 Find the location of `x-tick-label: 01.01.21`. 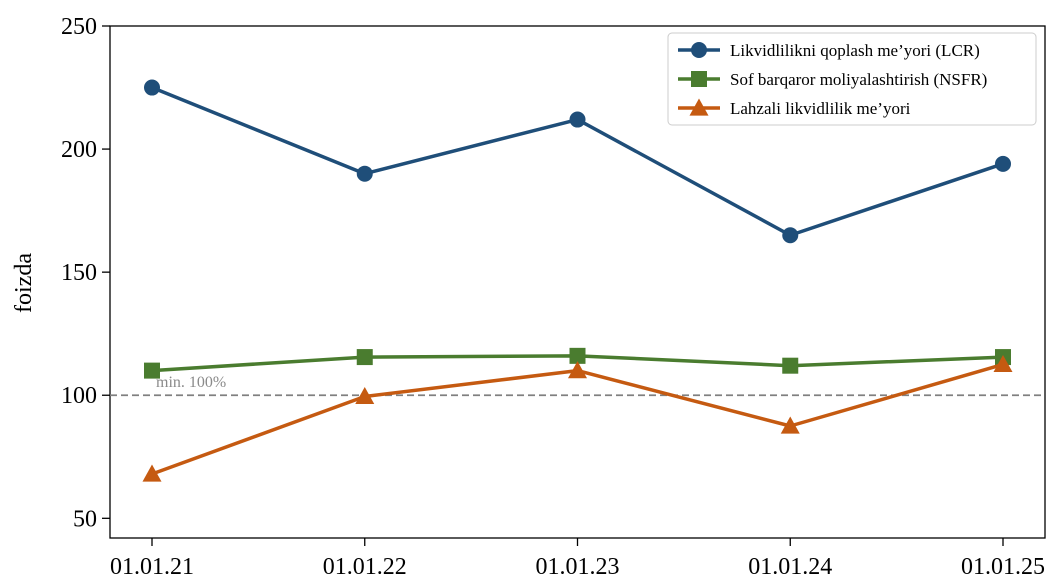

x-tick-label: 01.01.21 is located at coordinates (152, 566).